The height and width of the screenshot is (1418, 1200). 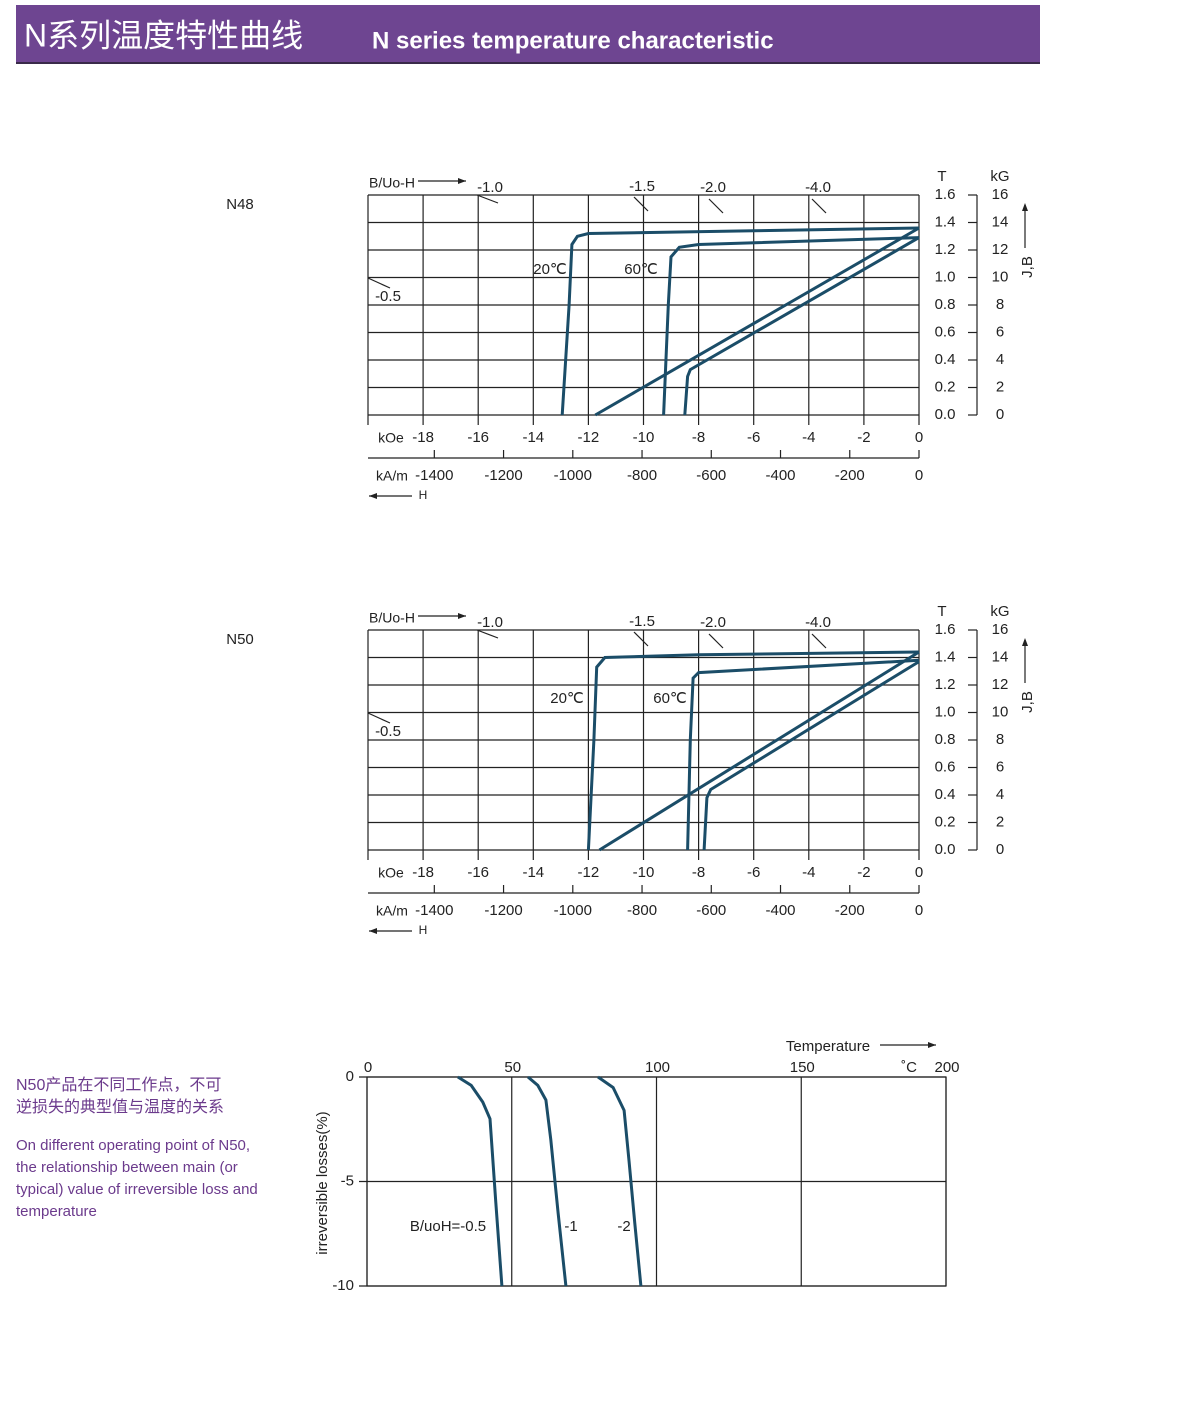 I want to click on y2-tick-label: 10, so click(x=1000, y=276).